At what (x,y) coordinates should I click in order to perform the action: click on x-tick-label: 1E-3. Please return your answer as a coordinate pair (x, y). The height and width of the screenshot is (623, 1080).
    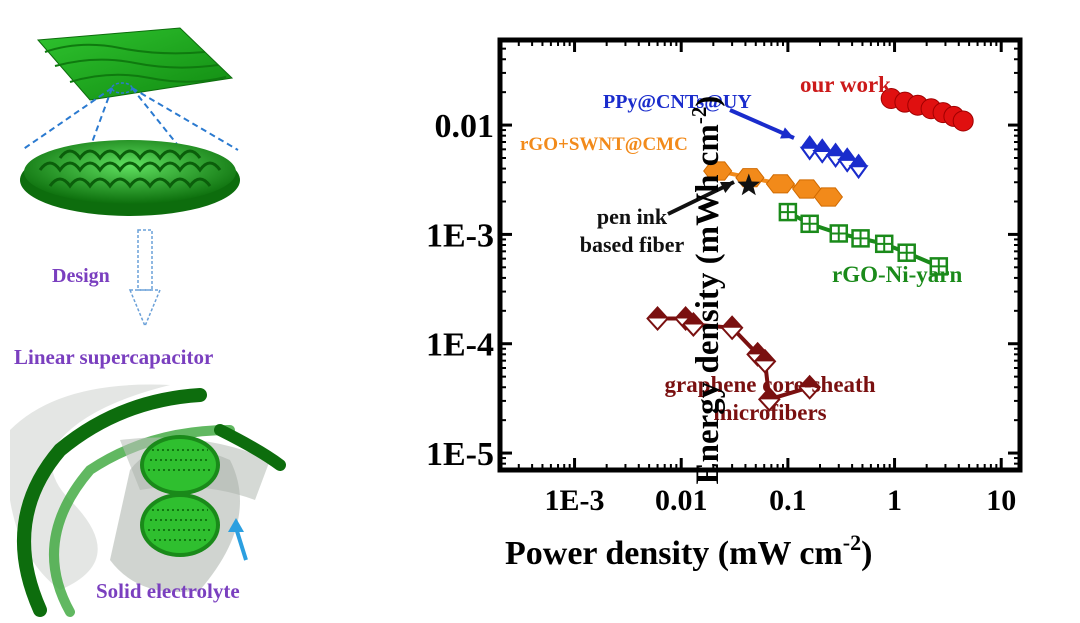
    Looking at the image, I should click on (575, 500).